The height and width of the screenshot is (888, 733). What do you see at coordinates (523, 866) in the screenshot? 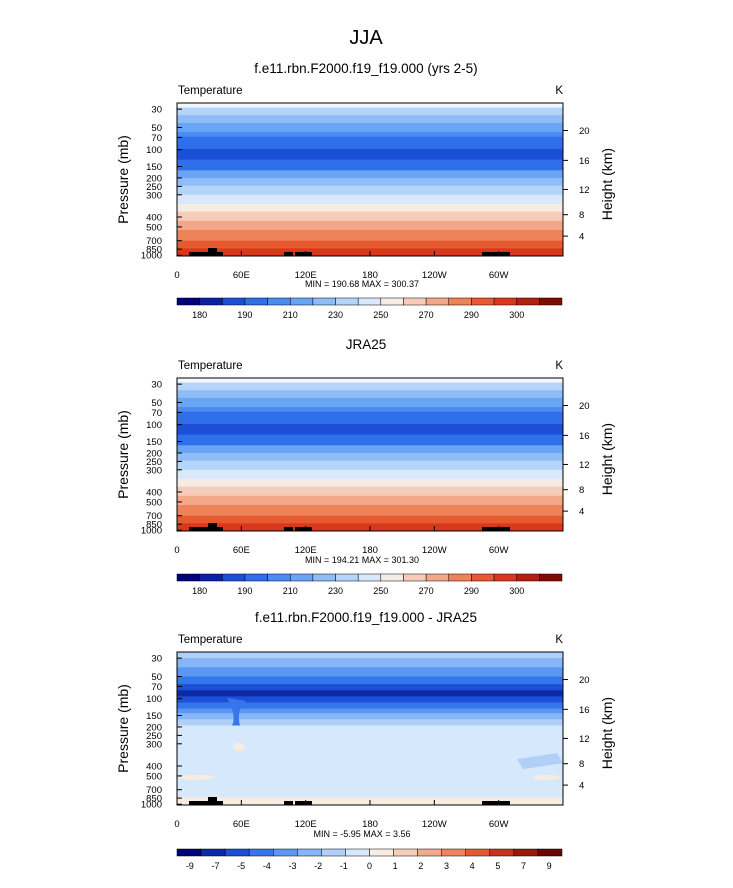
I see `colorbar-label: 7` at bounding box center [523, 866].